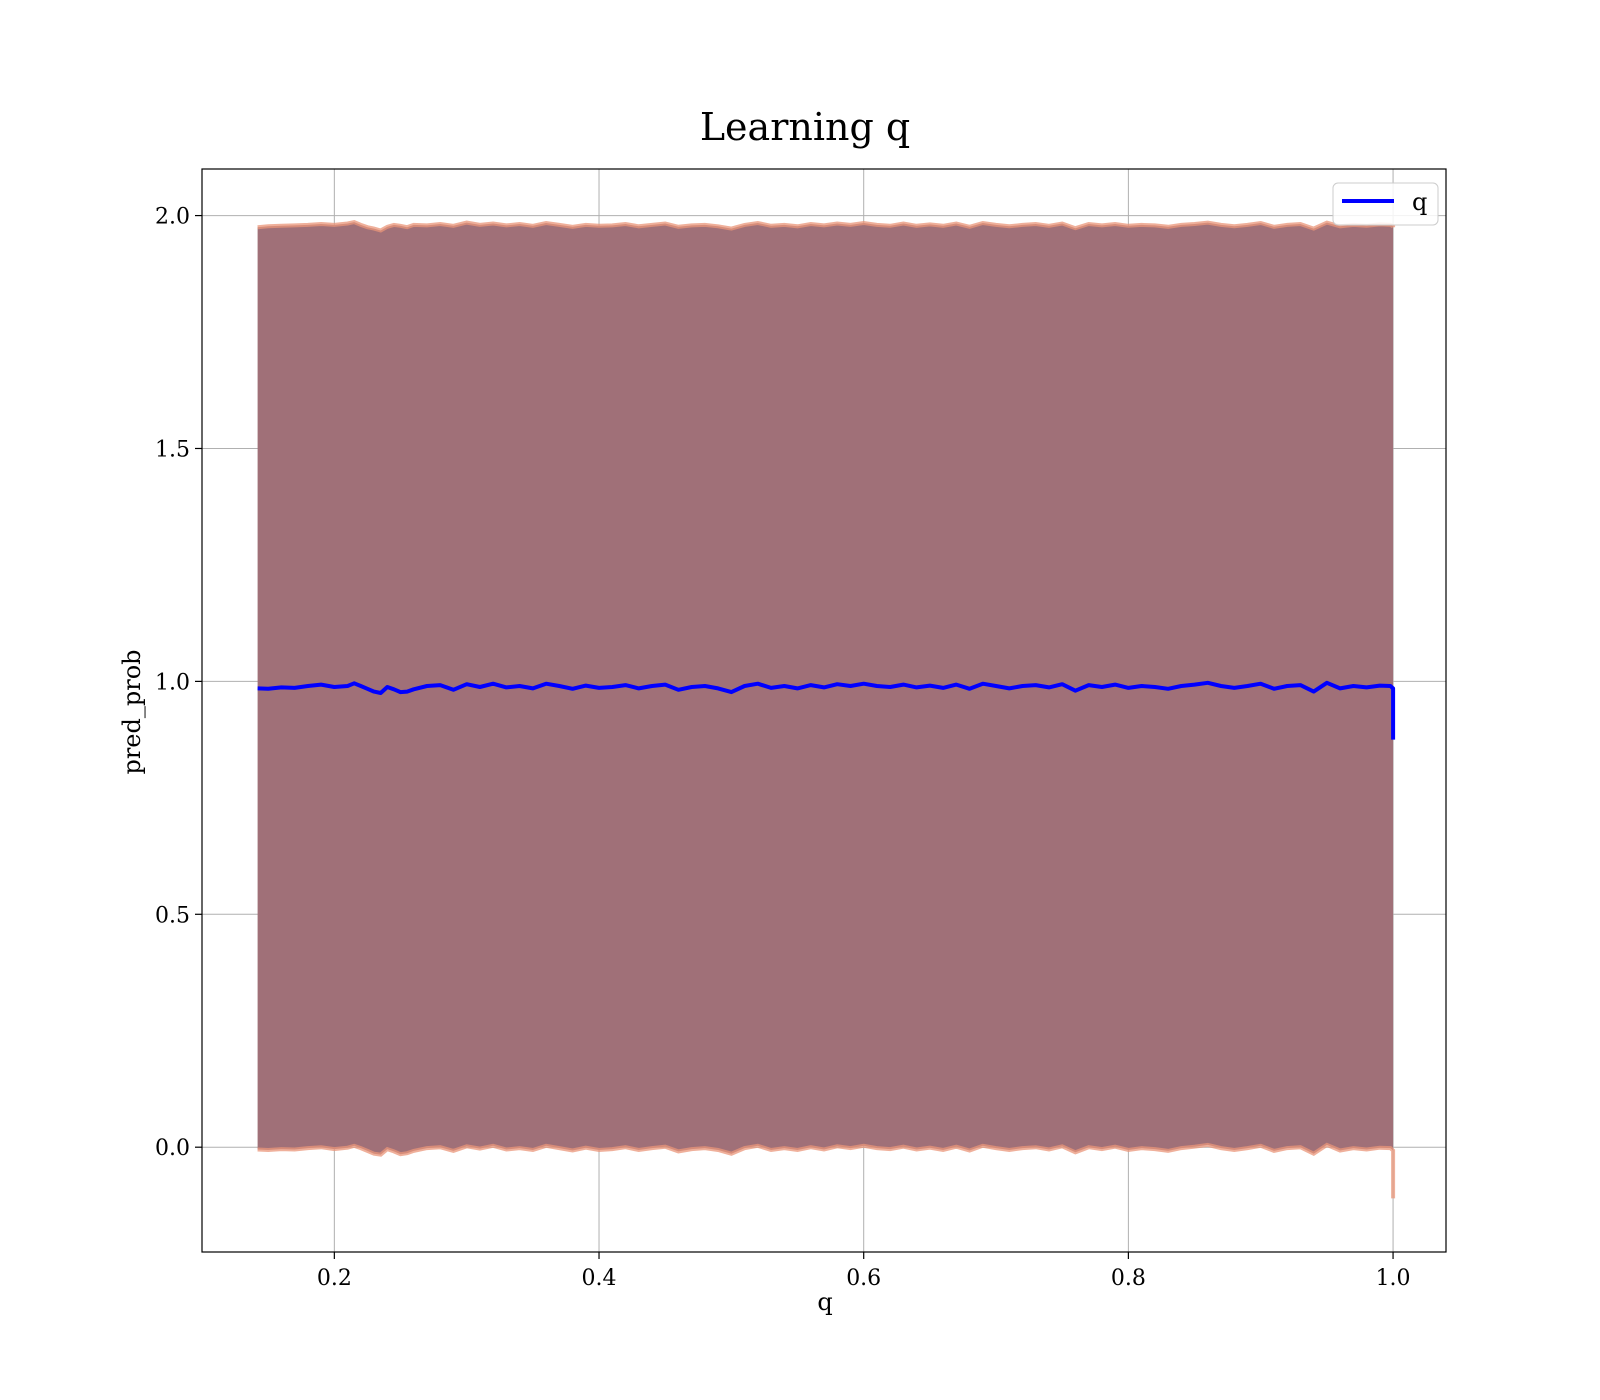 The width and height of the screenshot is (1600, 1400). I want to click on chart-title: Learning q, so click(805, 127).